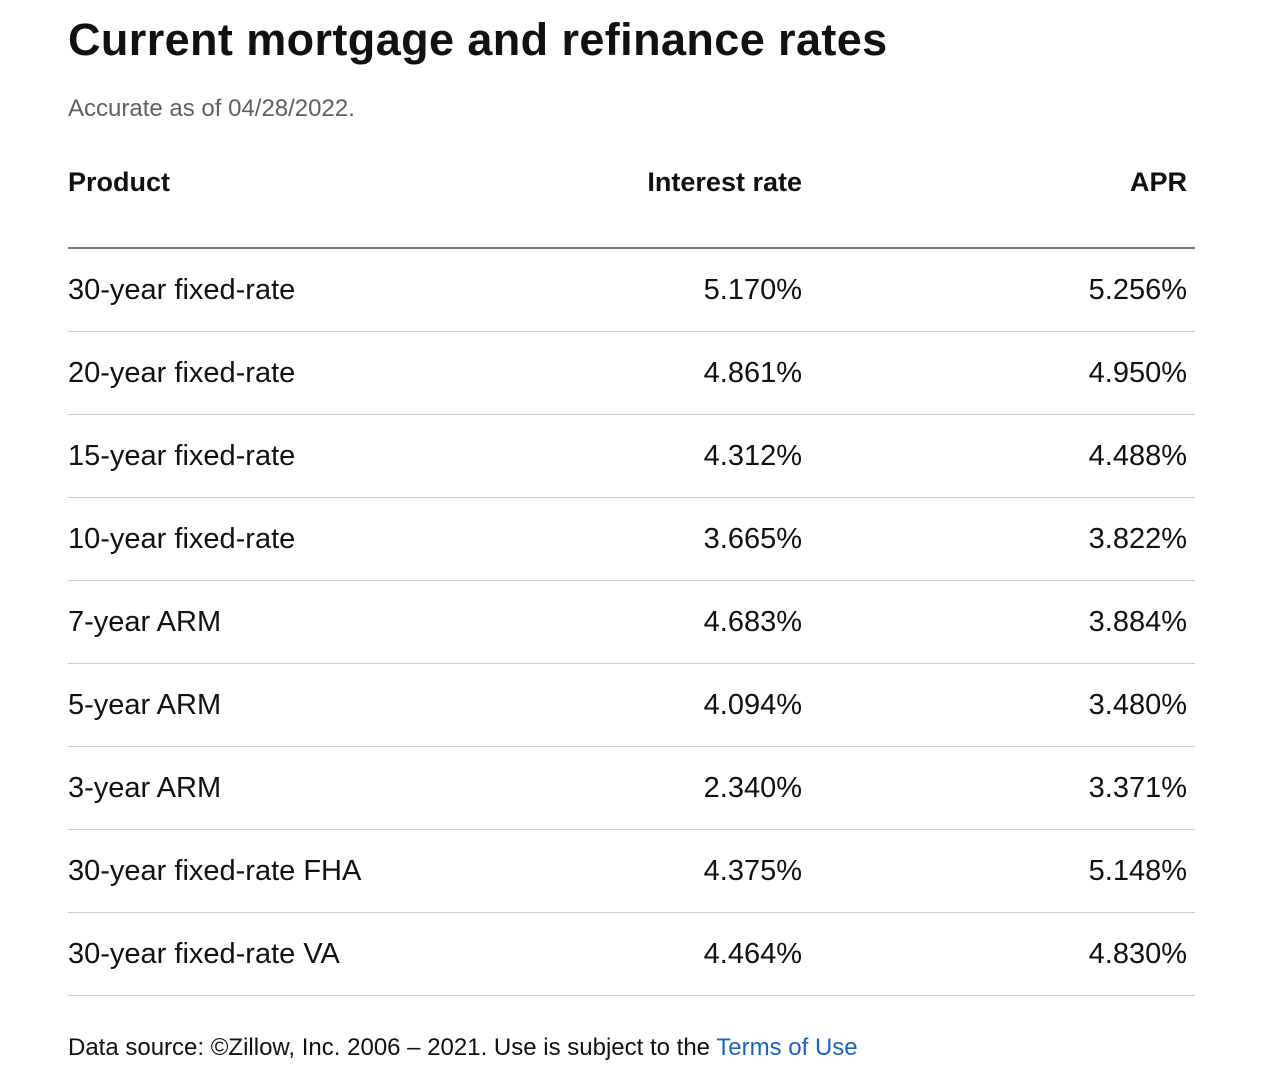 This screenshot has width=1261, height=1074. I want to click on interest-rate-cell: 4.683%, so click(705, 622).